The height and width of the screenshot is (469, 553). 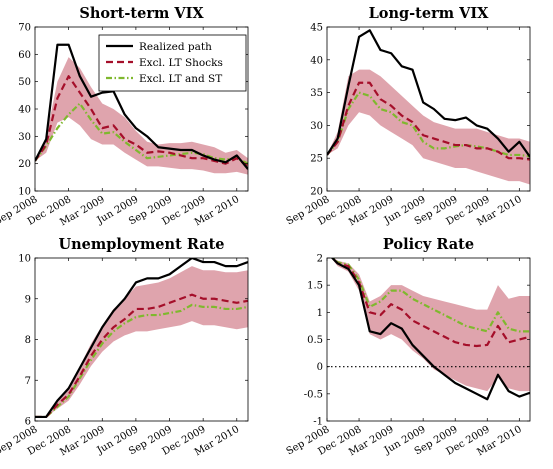 What do you see at coordinates (24, 82) in the screenshot?
I see `y-tick-label: 50` at bounding box center [24, 82].